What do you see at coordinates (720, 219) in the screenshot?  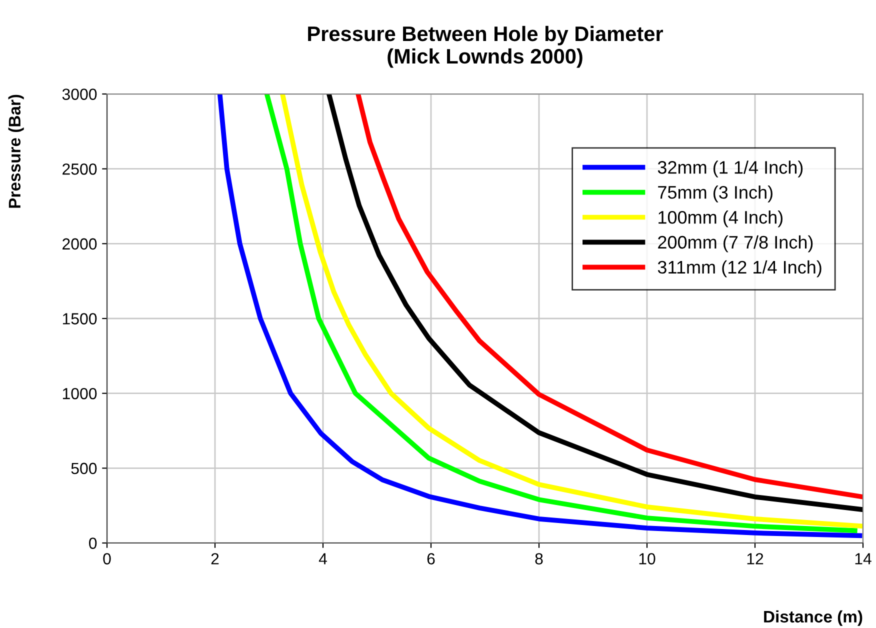 I see `legend-label: 100mm (4 Inch)` at bounding box center [720, 219].